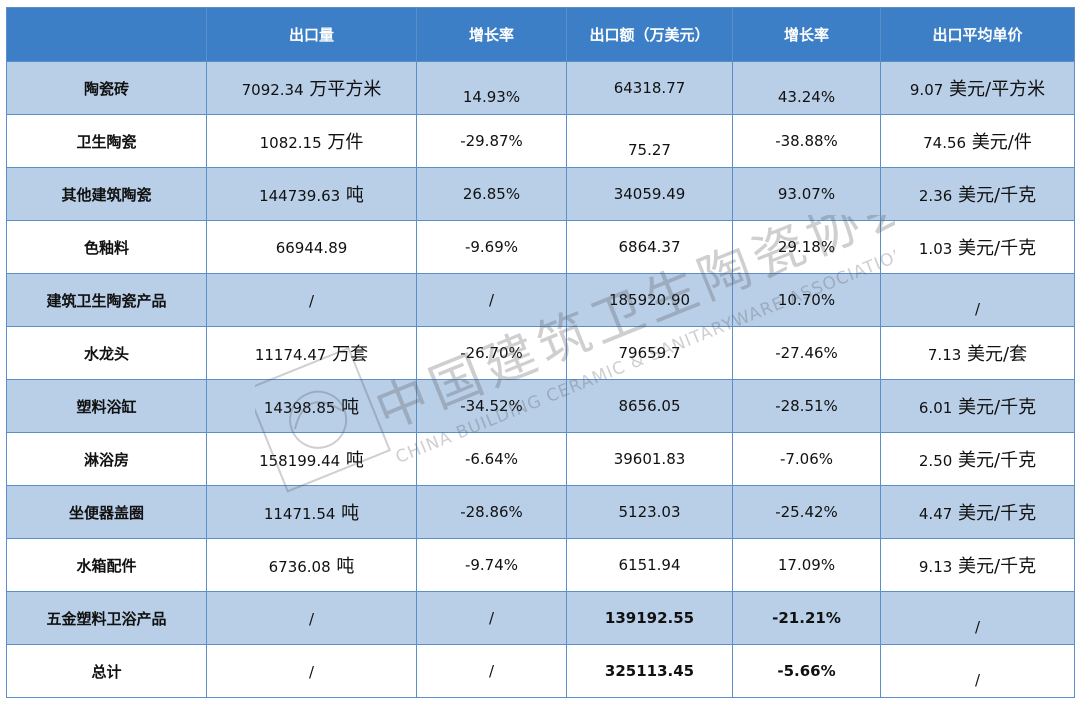 This screenshot has height=706, width=1080. What do you see at coordinates (806, 300) in the screenshot?
I see `row-amount-growth-cell: 10.70%` at bounding box center [806, 300].